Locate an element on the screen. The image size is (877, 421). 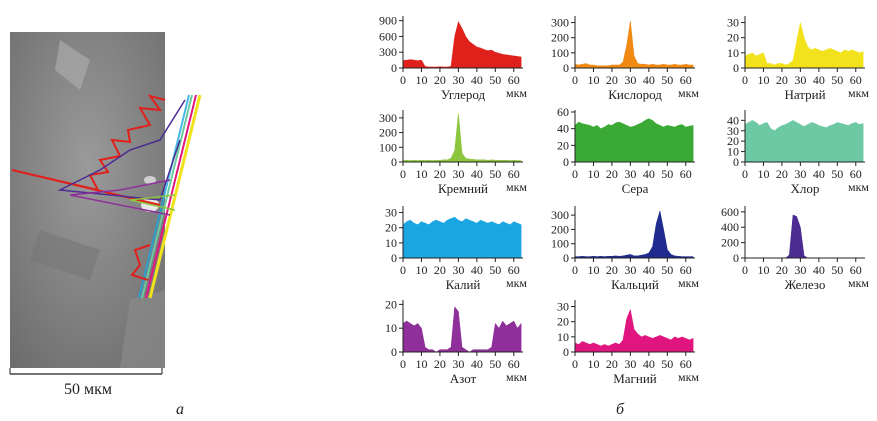
chart-title: Кремний is located at coordinates (463, 188).